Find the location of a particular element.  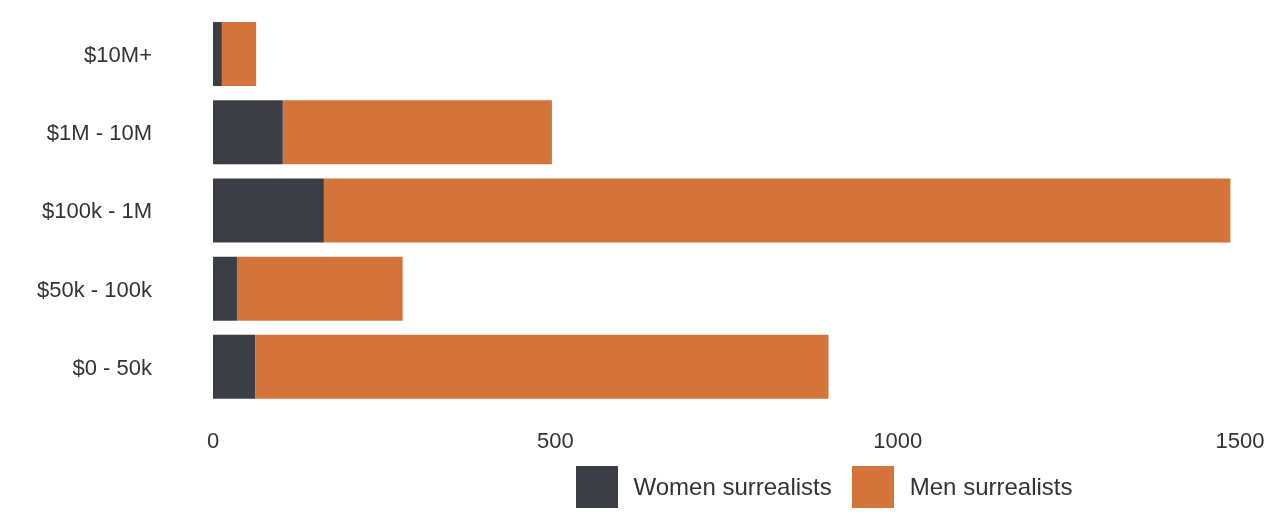

y-tick-label: $1M - 10M is located at coordinates (99, 133).